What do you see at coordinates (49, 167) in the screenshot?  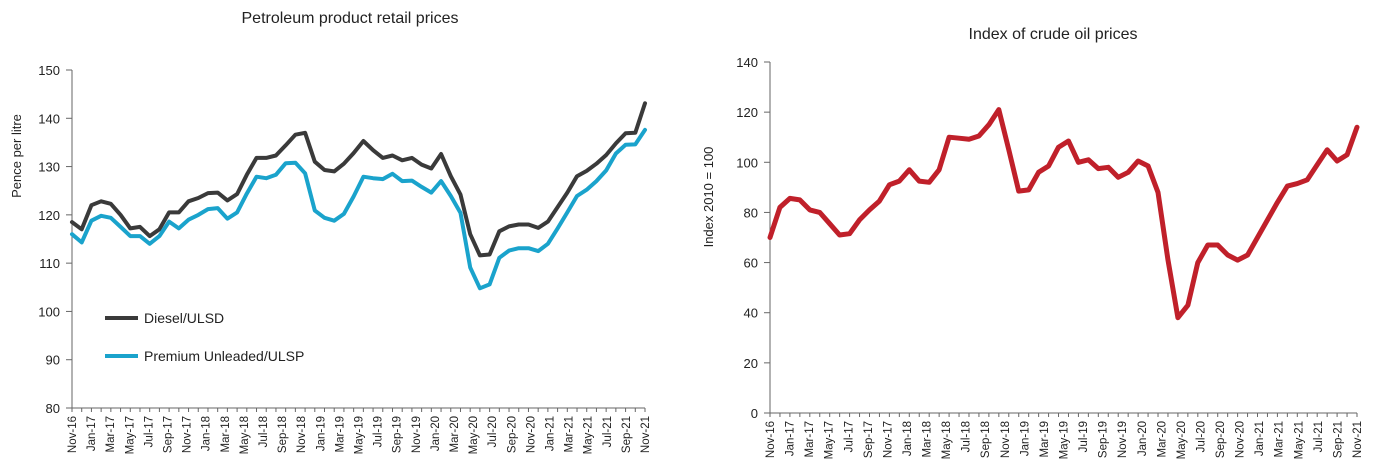 I see `y-tick-label: 130` at bounding box center [49, 167].